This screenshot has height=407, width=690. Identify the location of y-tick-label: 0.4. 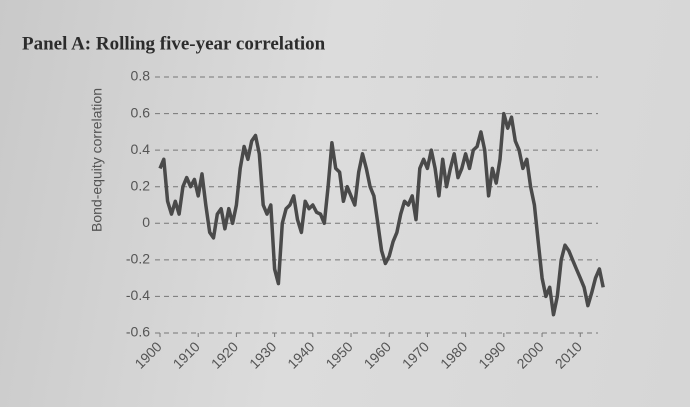
(141, 149).